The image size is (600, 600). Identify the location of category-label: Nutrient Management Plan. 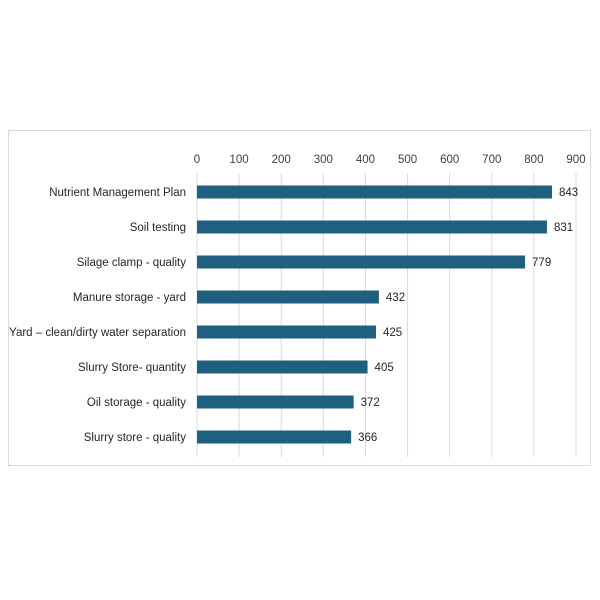
(117, 193).